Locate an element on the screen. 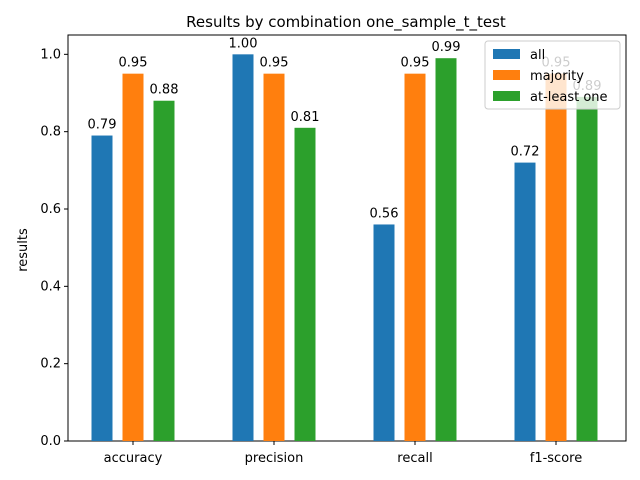  x-tick-label: recall is located at coordinates (414, 458).